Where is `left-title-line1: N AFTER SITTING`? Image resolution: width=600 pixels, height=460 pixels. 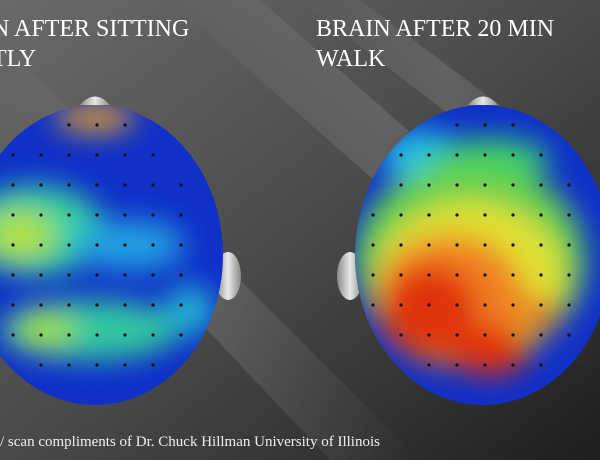
left-title-line1: N AFTER SITTING is located at coordinates (94, 29).